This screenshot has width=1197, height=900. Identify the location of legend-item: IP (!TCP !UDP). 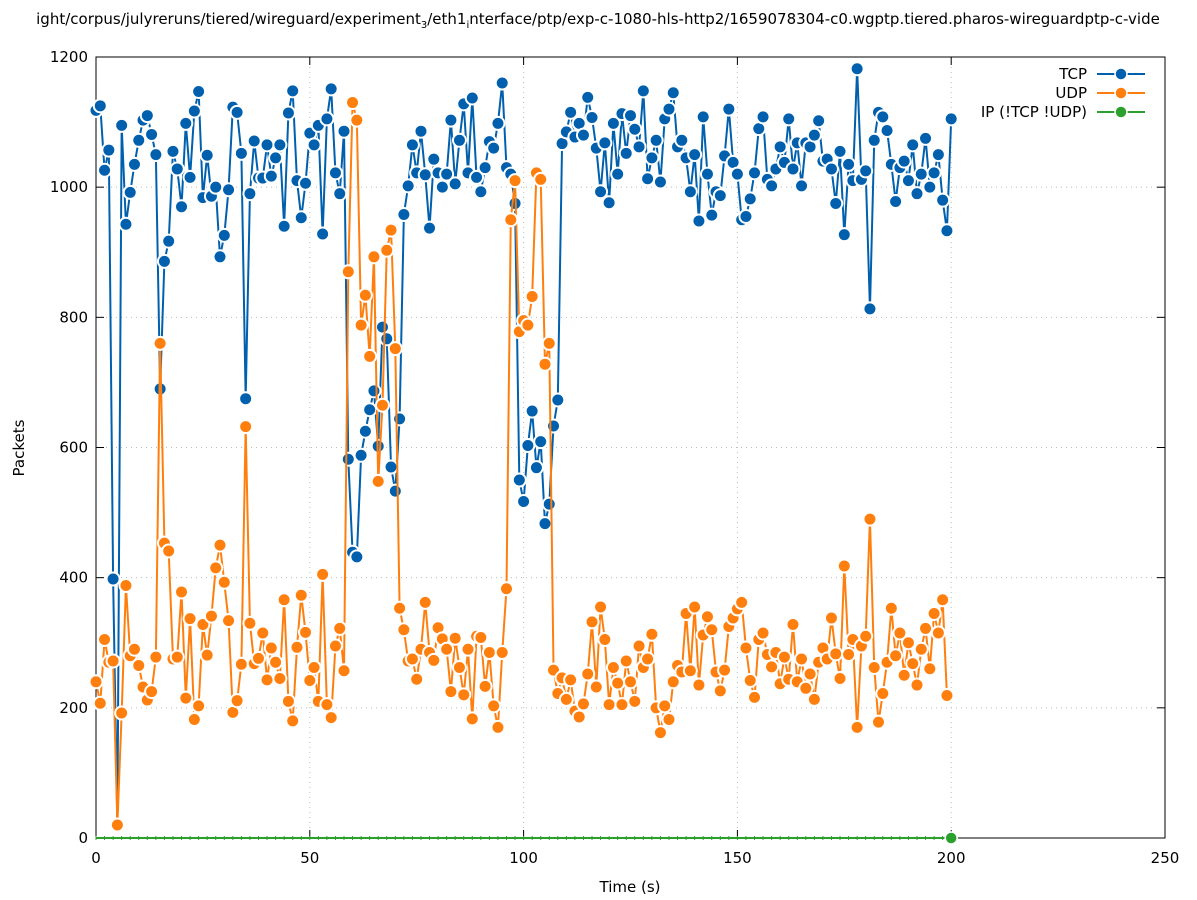
(1063, 112).